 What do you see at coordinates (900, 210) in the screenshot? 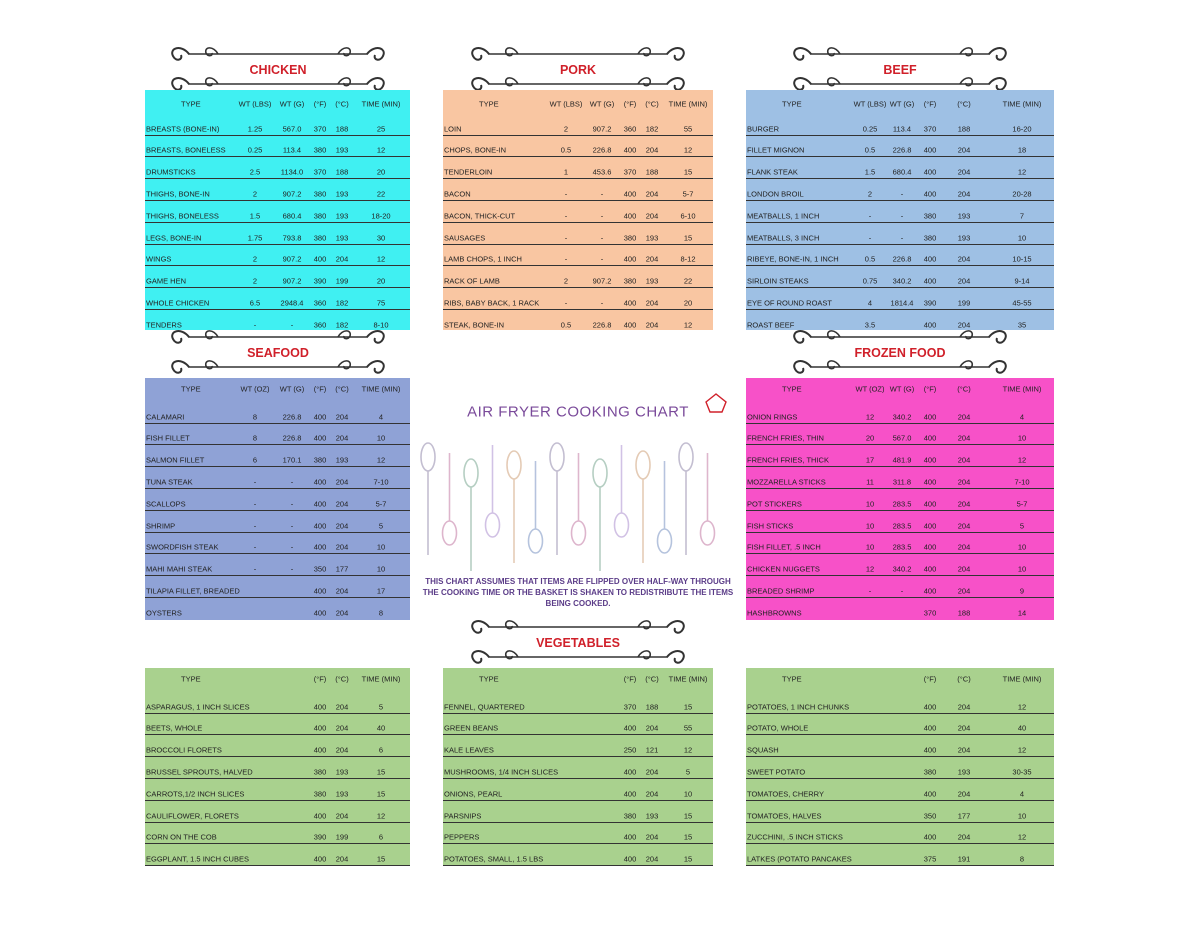
I see `table` at bounding box center [900, 210].